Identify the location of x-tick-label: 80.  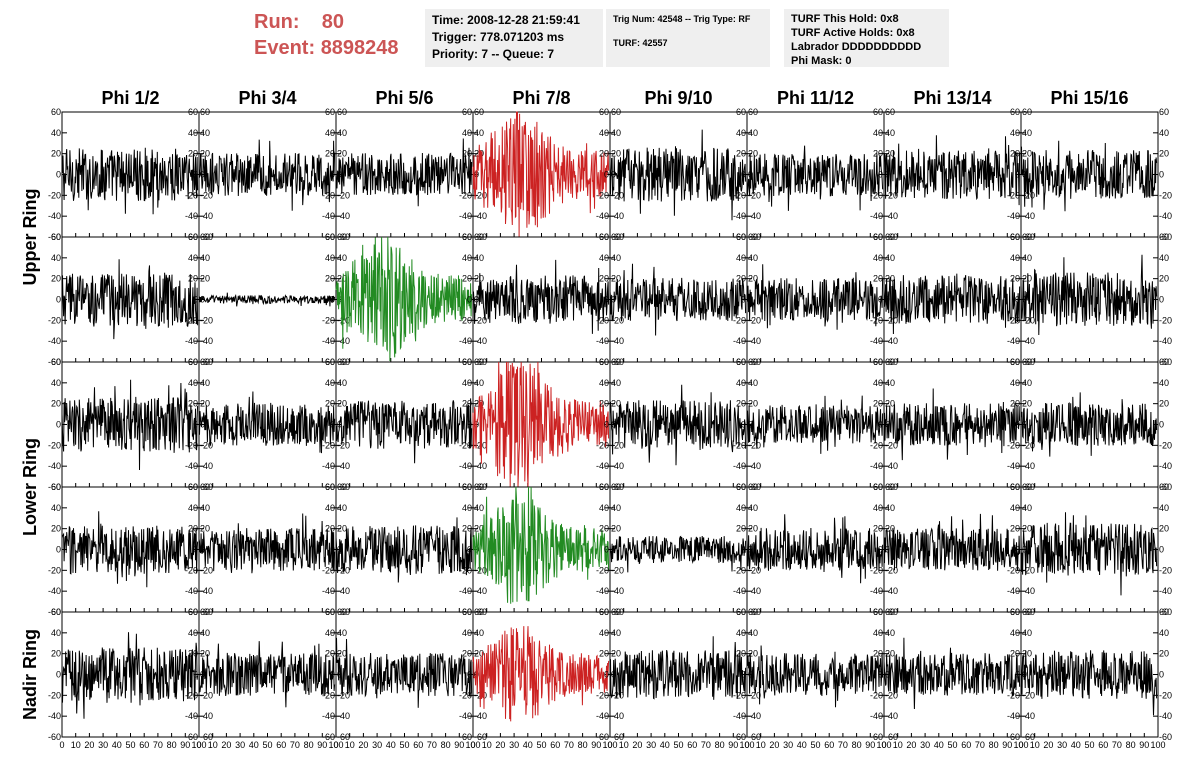
(309, 745).